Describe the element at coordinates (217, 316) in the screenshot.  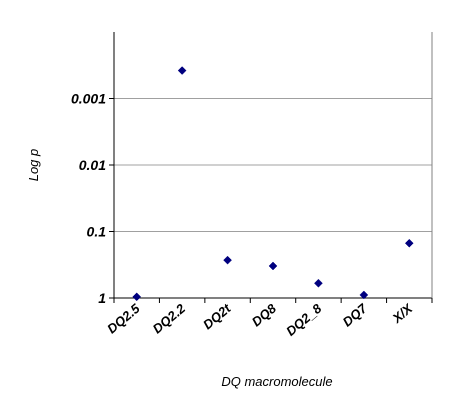
I see `x-tick-label: DQ2t` at that location.